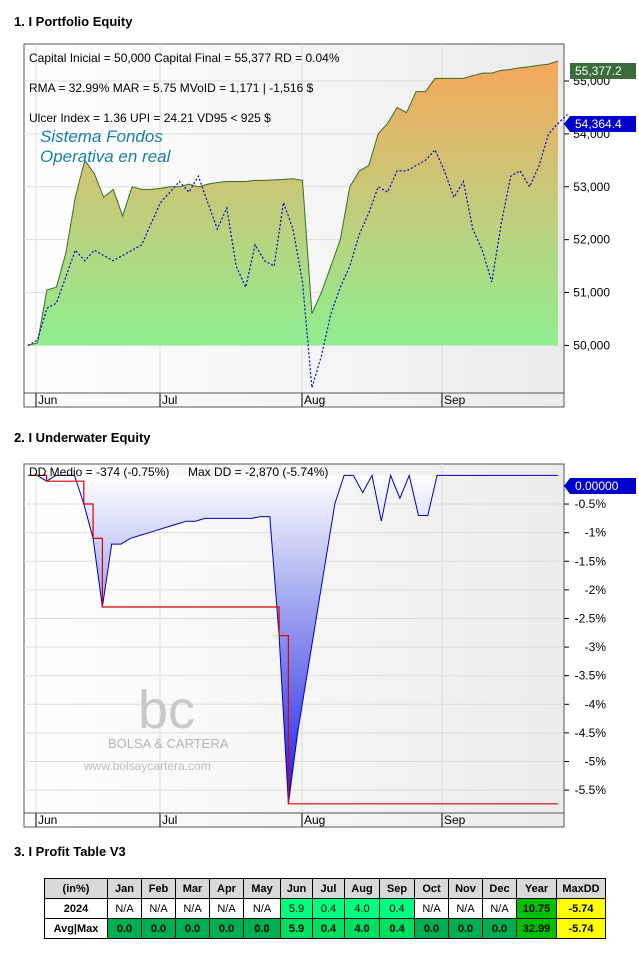  What do you see at coordinates (596, 704) in the screenshot?
I see `y-tick-label: -4%` at bounding box center [596, 704].